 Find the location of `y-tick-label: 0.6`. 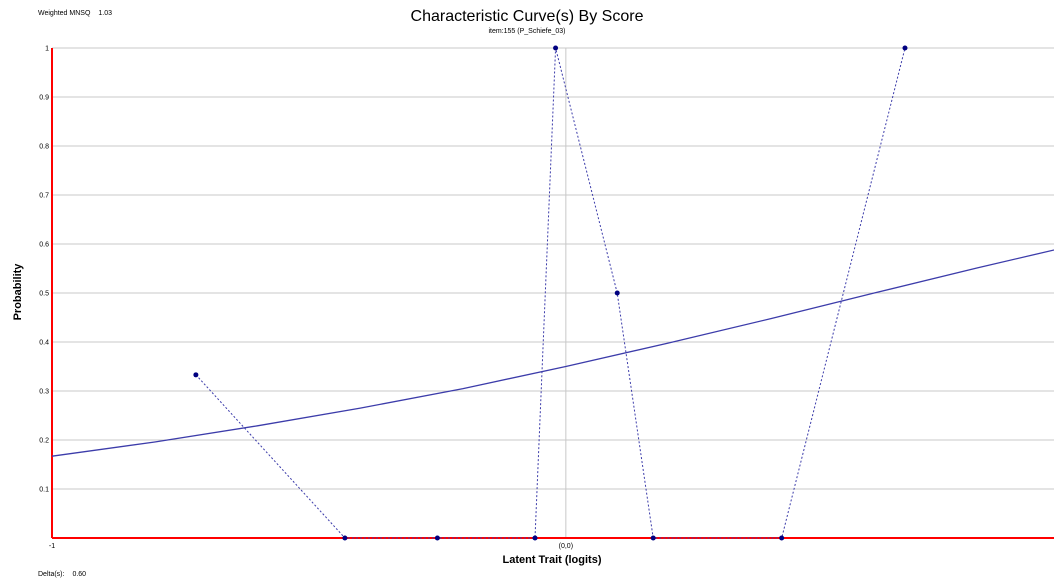

y-tick-label: 0.6 is located at coordinates (44, 245).